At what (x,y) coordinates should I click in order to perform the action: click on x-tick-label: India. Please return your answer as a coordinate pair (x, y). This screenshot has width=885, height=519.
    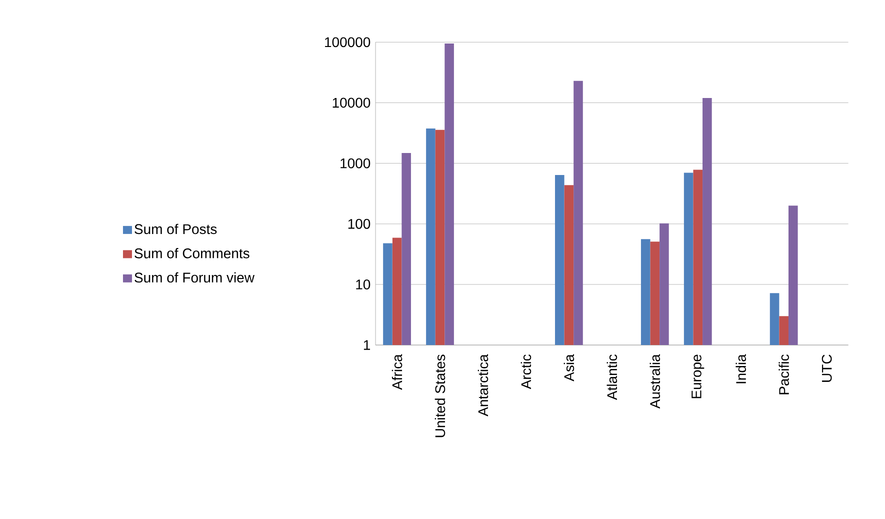
    Looking at the image, I should click on (741, 369).